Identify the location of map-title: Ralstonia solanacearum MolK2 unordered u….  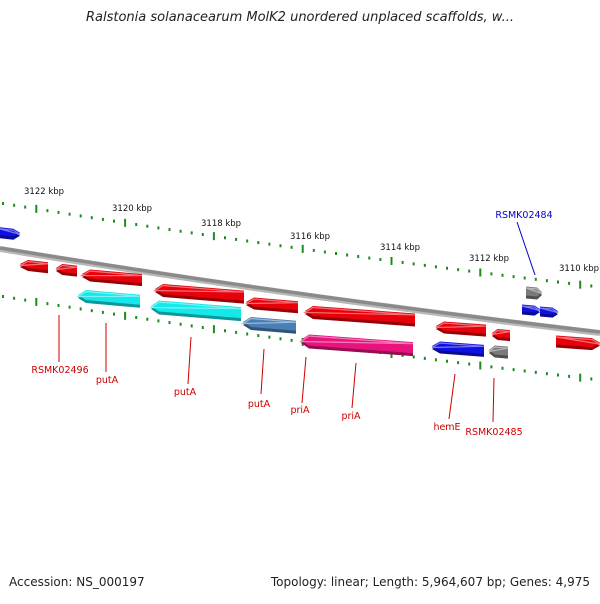
(299, 17).